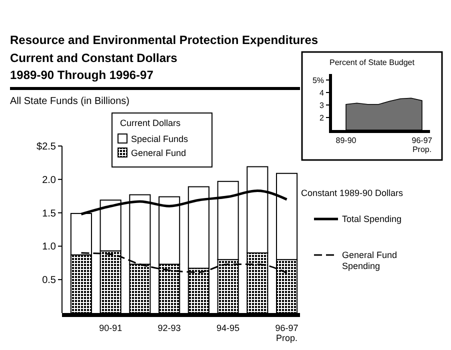  I want to click on chart-subtitle: Current and Constant Dollars 1989-90 Through 1996-97, so click(94, 66).